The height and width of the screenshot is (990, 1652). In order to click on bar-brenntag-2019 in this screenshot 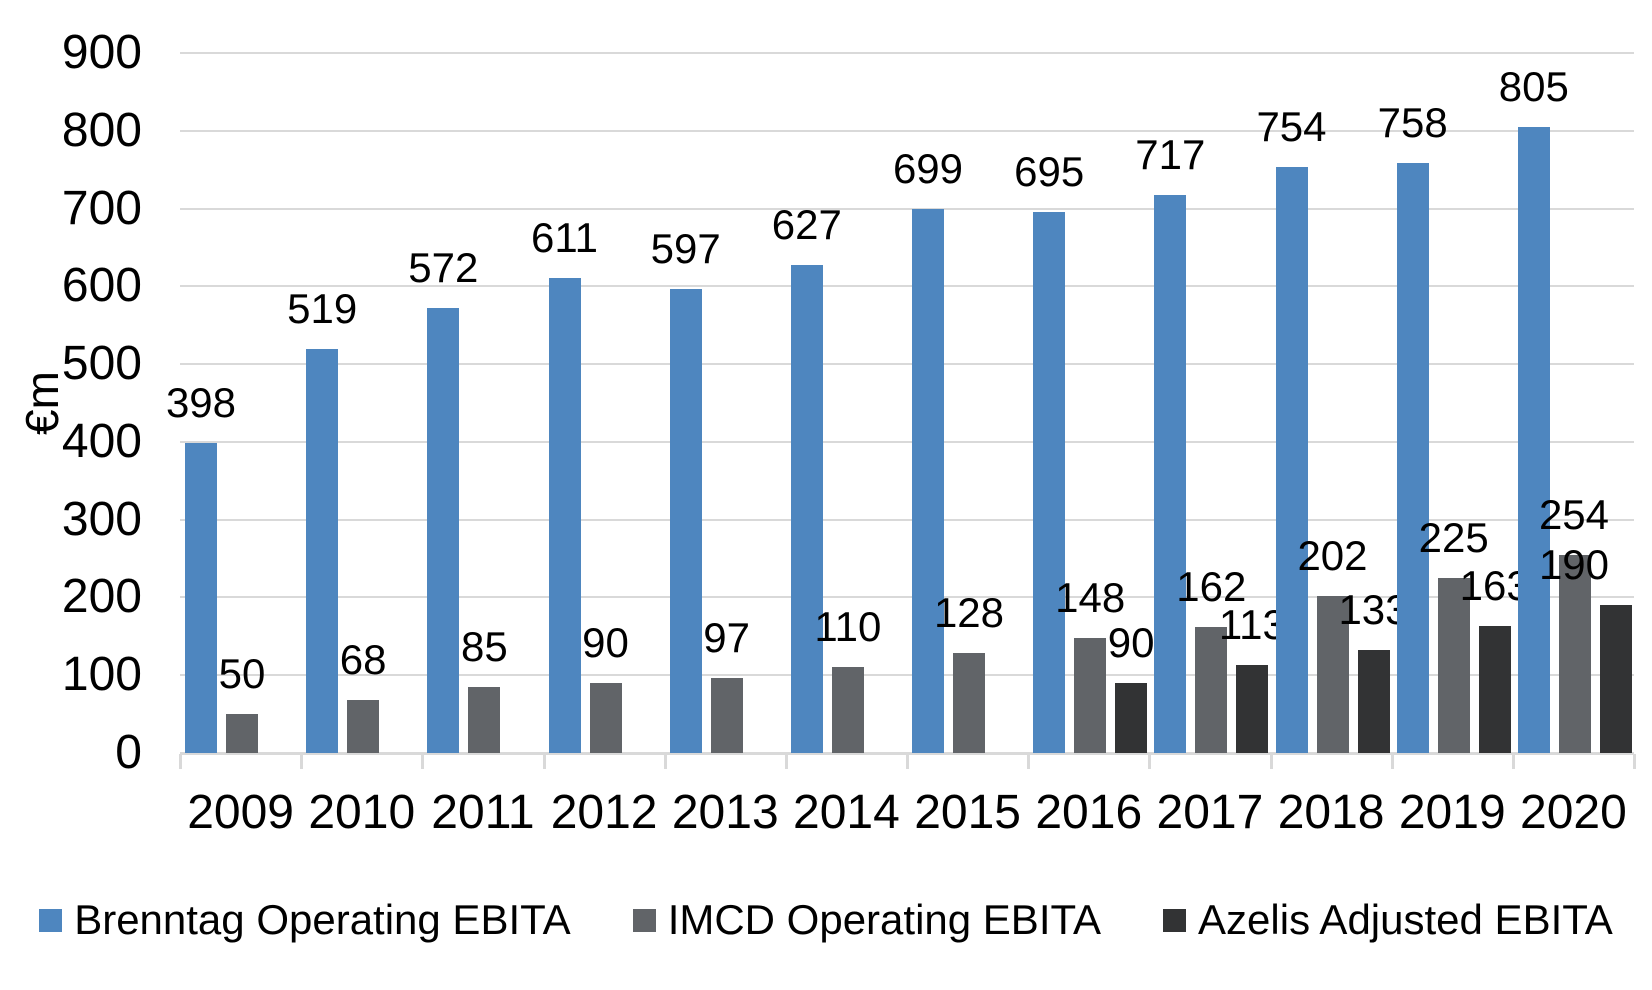, I will do `click(1412, 458)`.